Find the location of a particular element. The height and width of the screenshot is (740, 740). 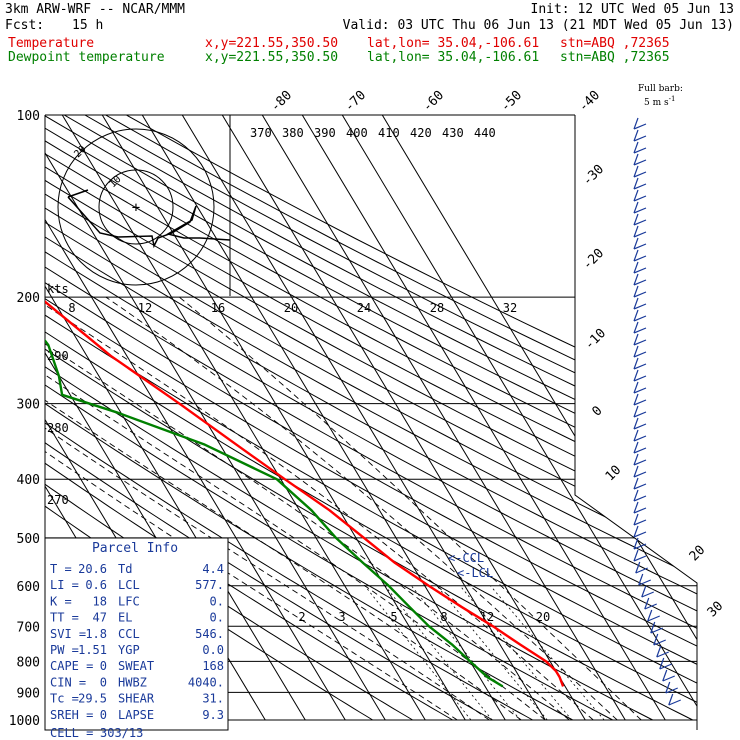

parcel-info-value: 577. is located at coordinates (209, 585).